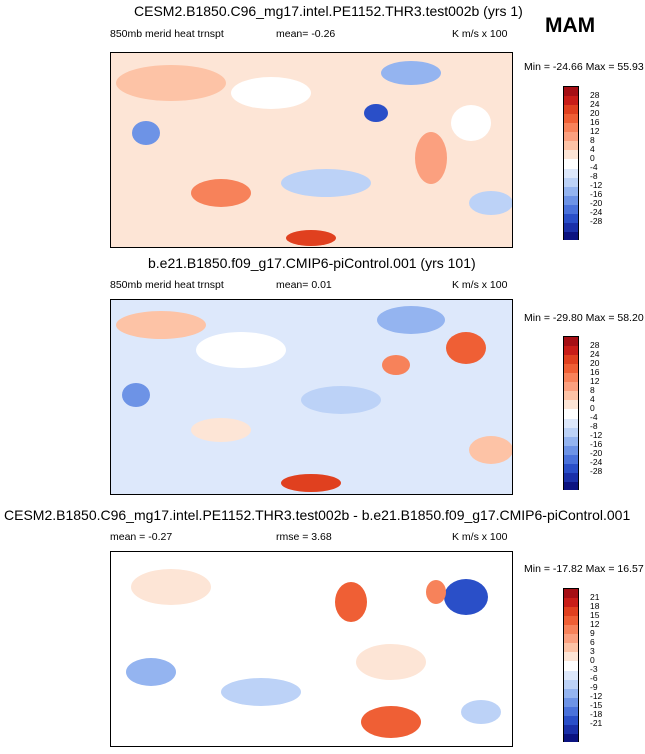 The image size is (645, 754). I want to click on colorbar-tick: -9, so click(594, 687).